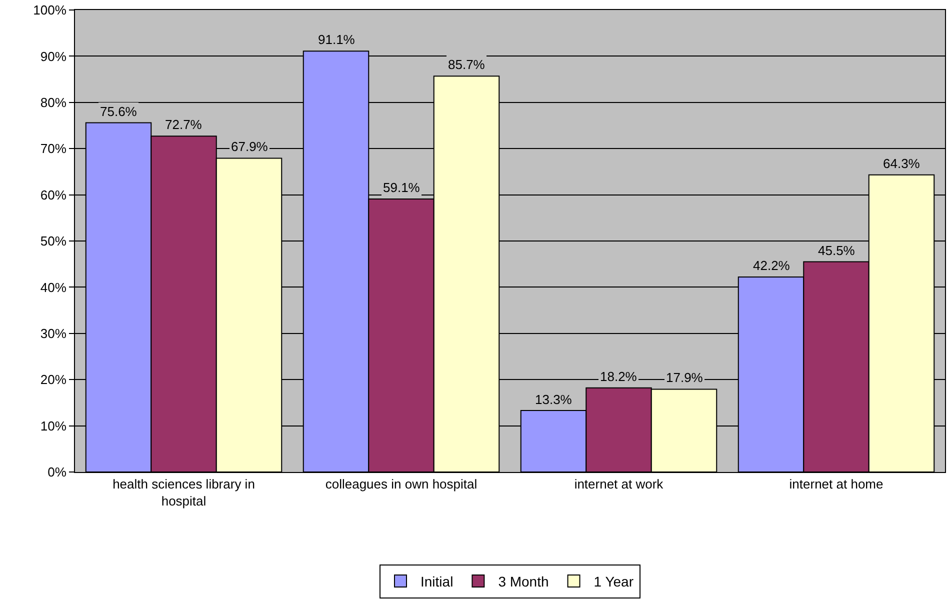 The height and width of the screenshot is (600, 947). I want to click on x-tick-label: health sciences library in hospital, so click(183, 492).